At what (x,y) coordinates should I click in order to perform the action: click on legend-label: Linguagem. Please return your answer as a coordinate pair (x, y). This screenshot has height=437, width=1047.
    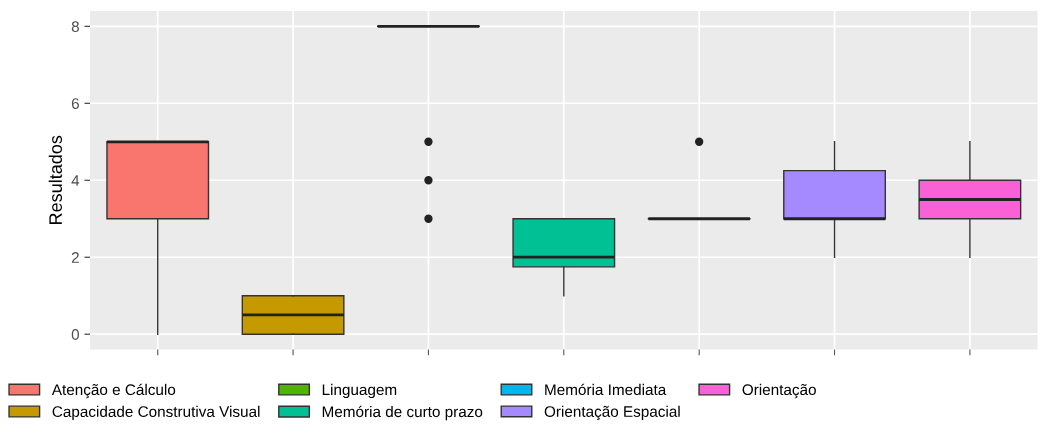
    Looking at the image, I should click on (359, 391).